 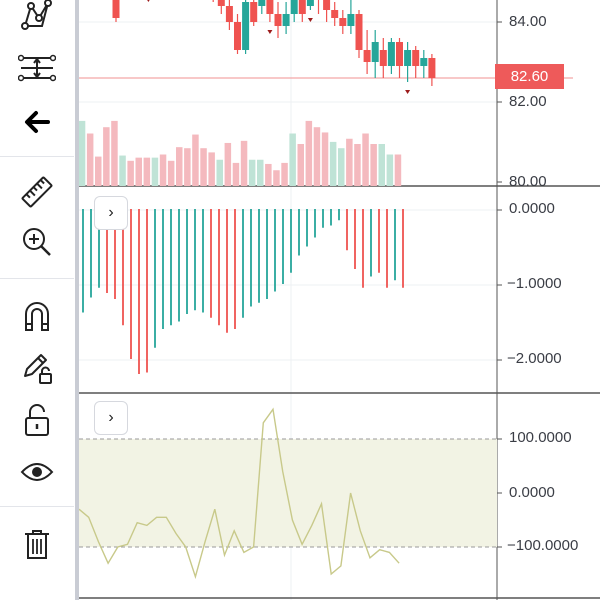 I want to click on toolbar-border, so click(x=77, y=300).